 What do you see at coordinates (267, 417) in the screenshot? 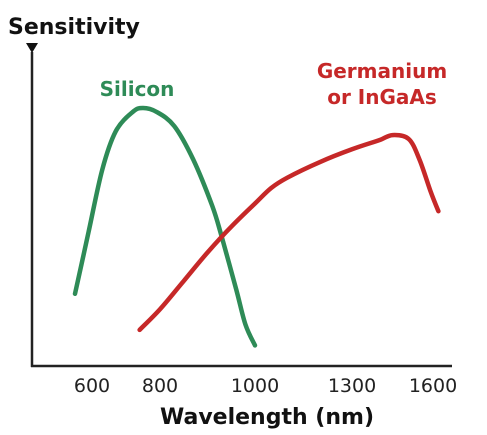
I see `x-axis-title: Wavelength (nm)` at bounding box center [267, 417].